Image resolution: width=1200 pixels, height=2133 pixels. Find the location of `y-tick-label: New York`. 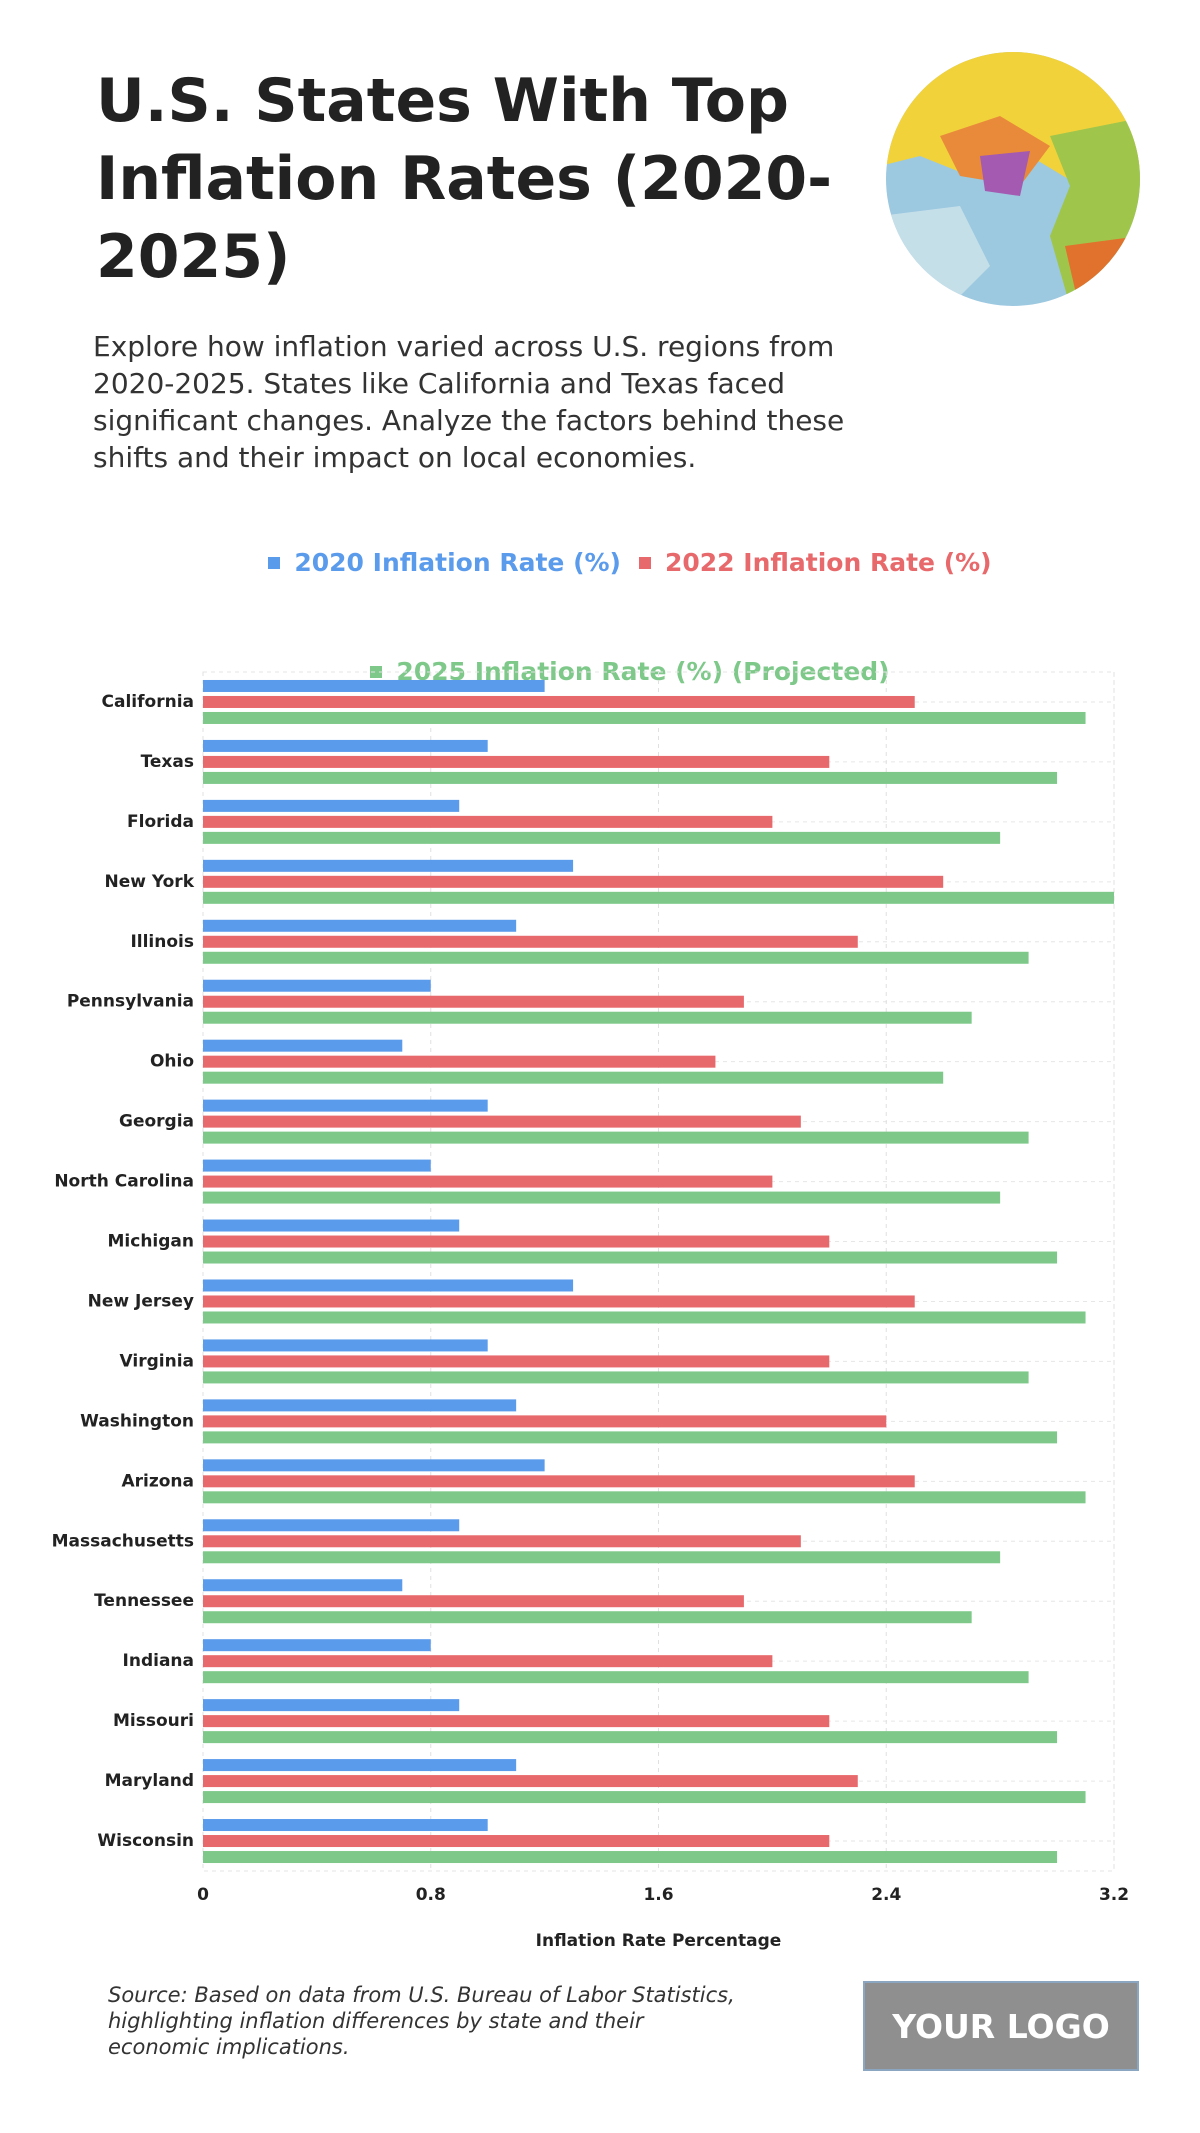

y-tick-label: New York is located at coordinates (150, 882).